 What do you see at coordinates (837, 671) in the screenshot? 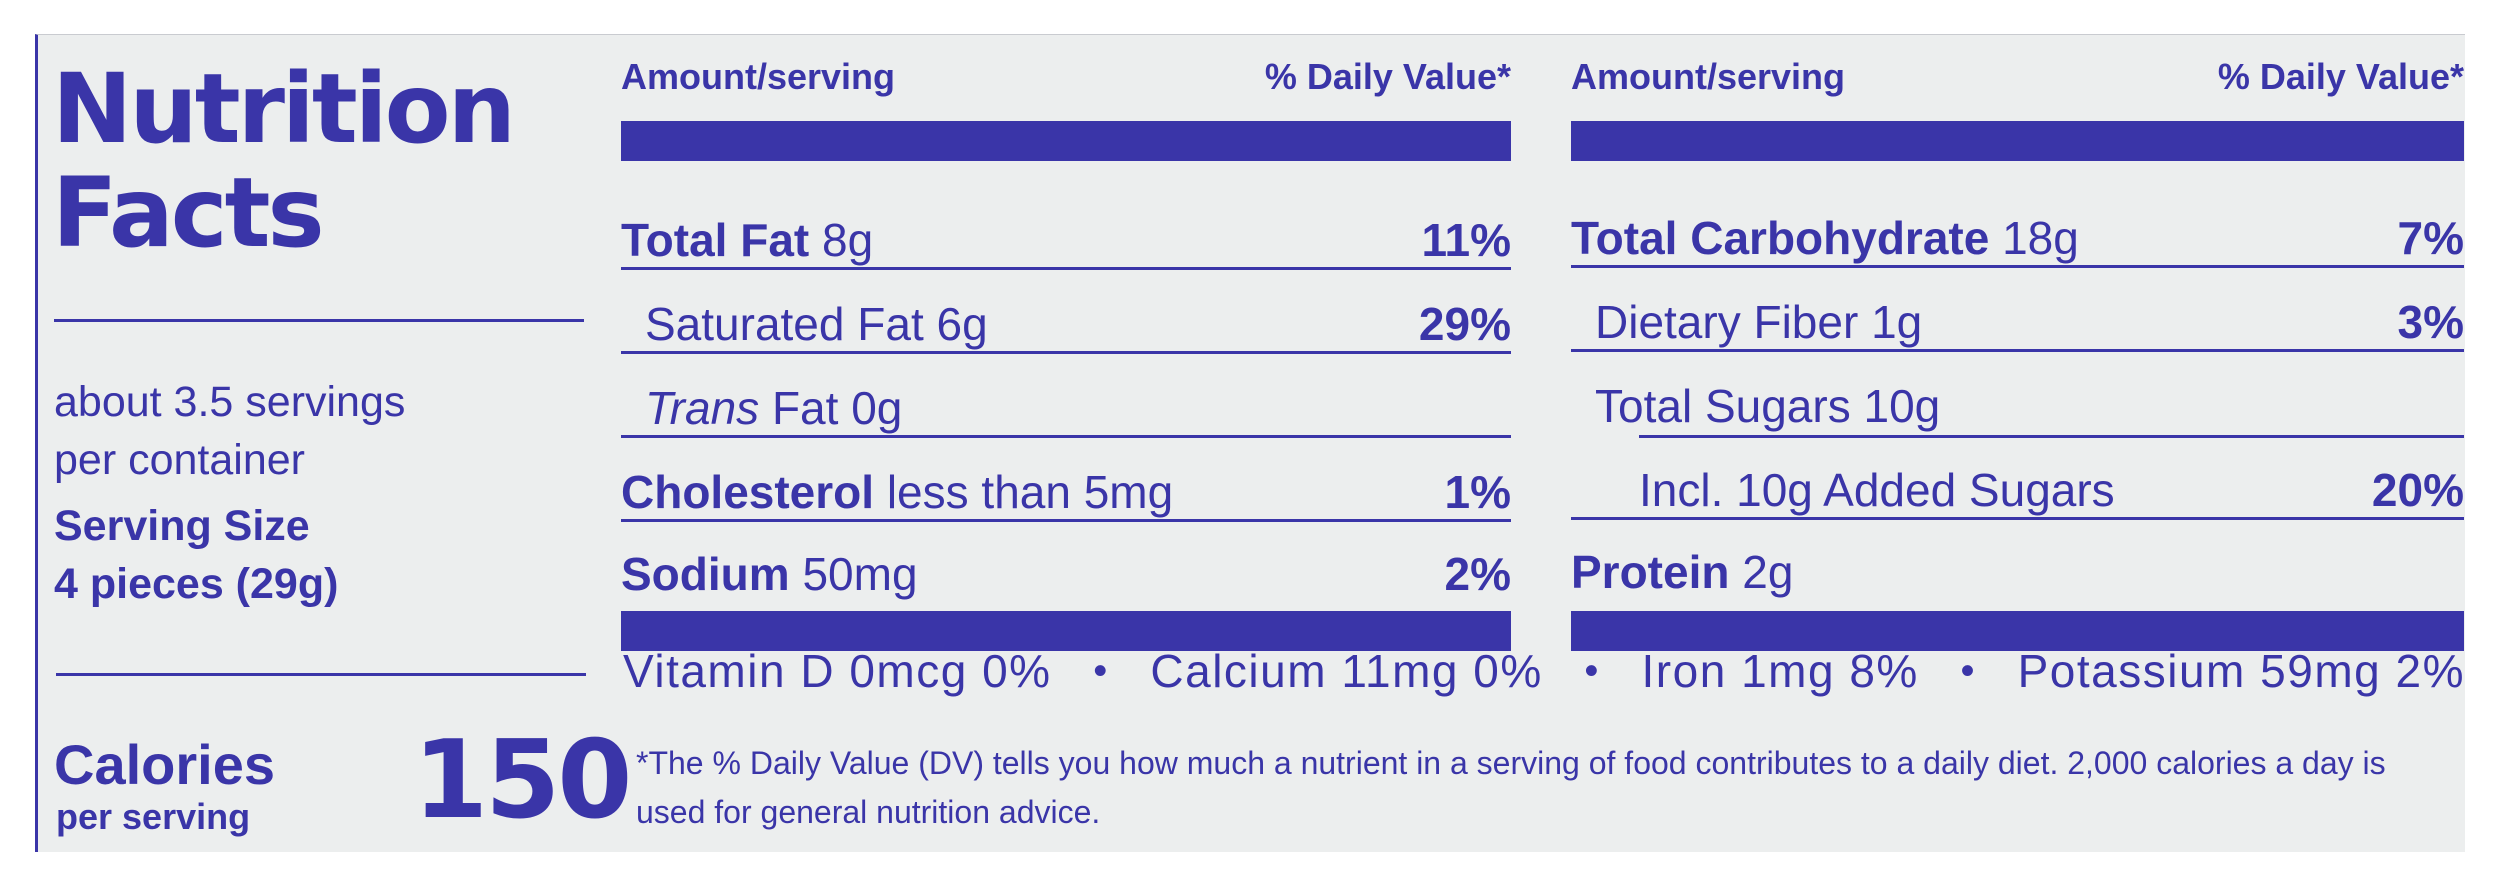
I see `vitamin-d: Vitamin D 0mcg 0%` at bounding box center [837, 671].